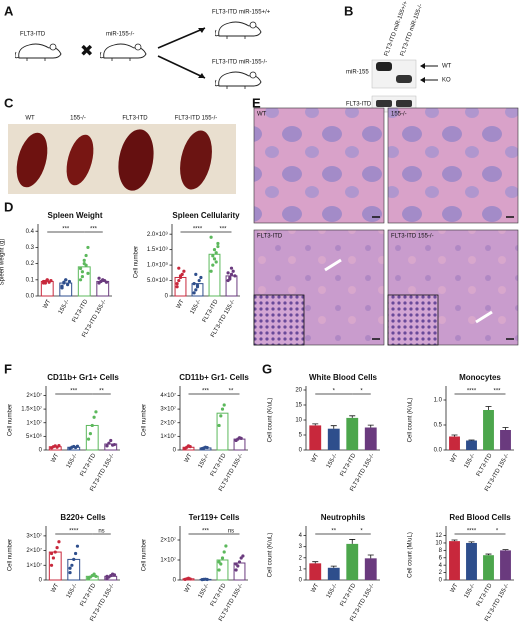  What do you see at coordinates (86, 51) in the screenshot?
I see `cross-symbol: ✖` at bounding box center [86, 51].